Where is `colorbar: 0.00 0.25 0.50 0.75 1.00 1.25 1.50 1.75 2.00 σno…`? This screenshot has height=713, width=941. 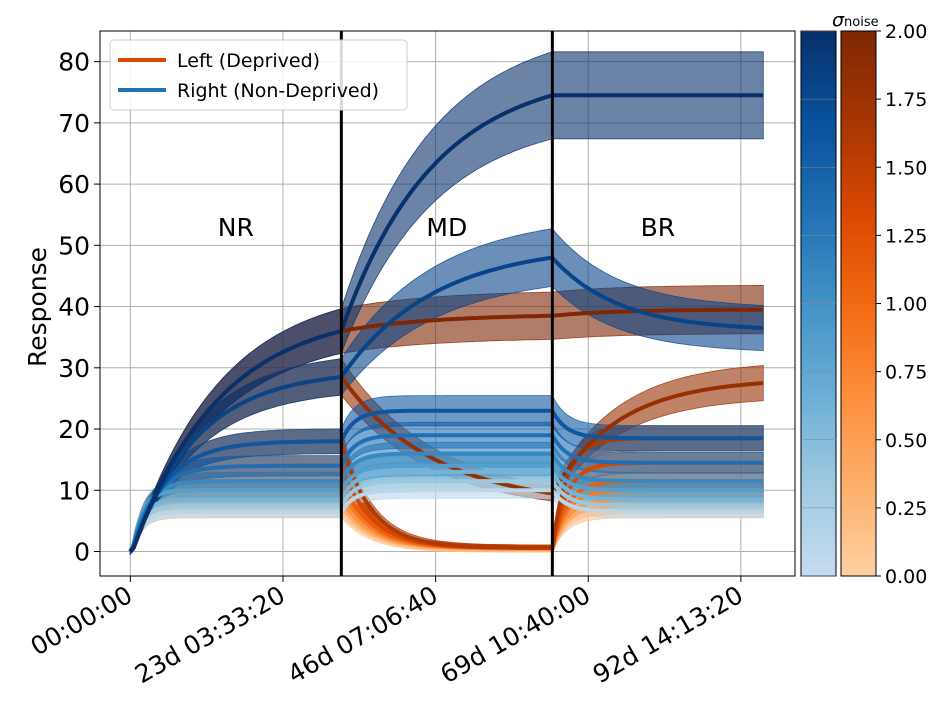 colorbar: 0.00 0.25 0.50 0.75 1.00 1.25 1.50 1.75 2.00 σno… is located at coordinates (863, 298).